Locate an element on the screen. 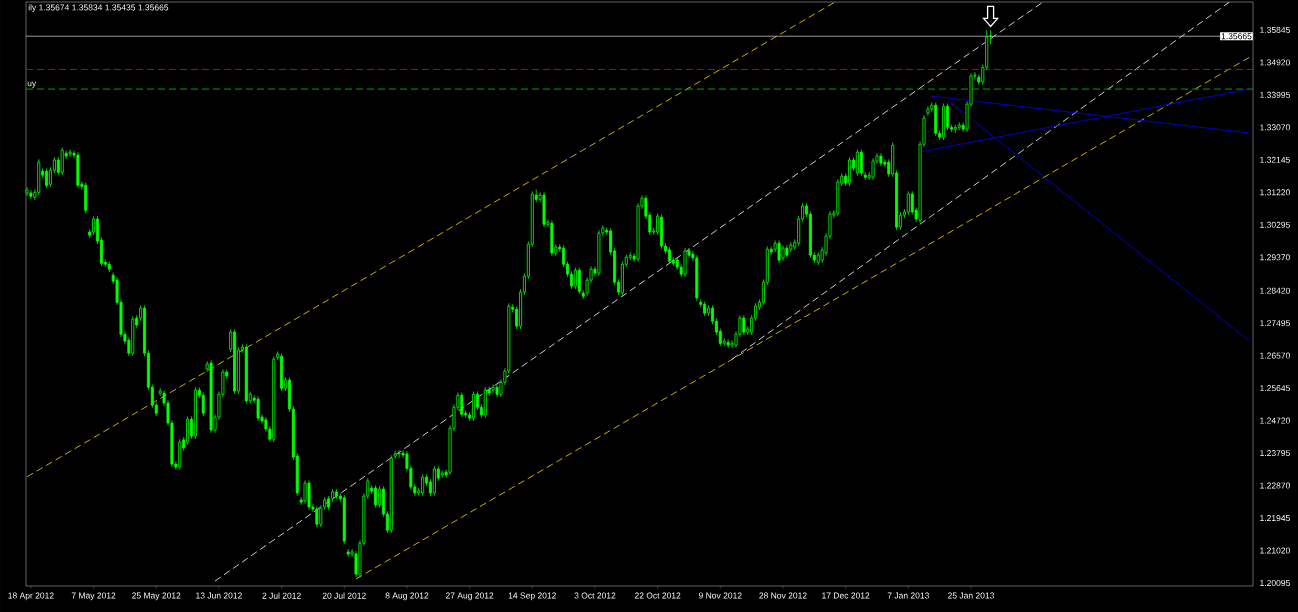 This screenshot has width=1298, height=612. x-tick-label: 17 Dec 2012 is located at coordinates (846, 595).